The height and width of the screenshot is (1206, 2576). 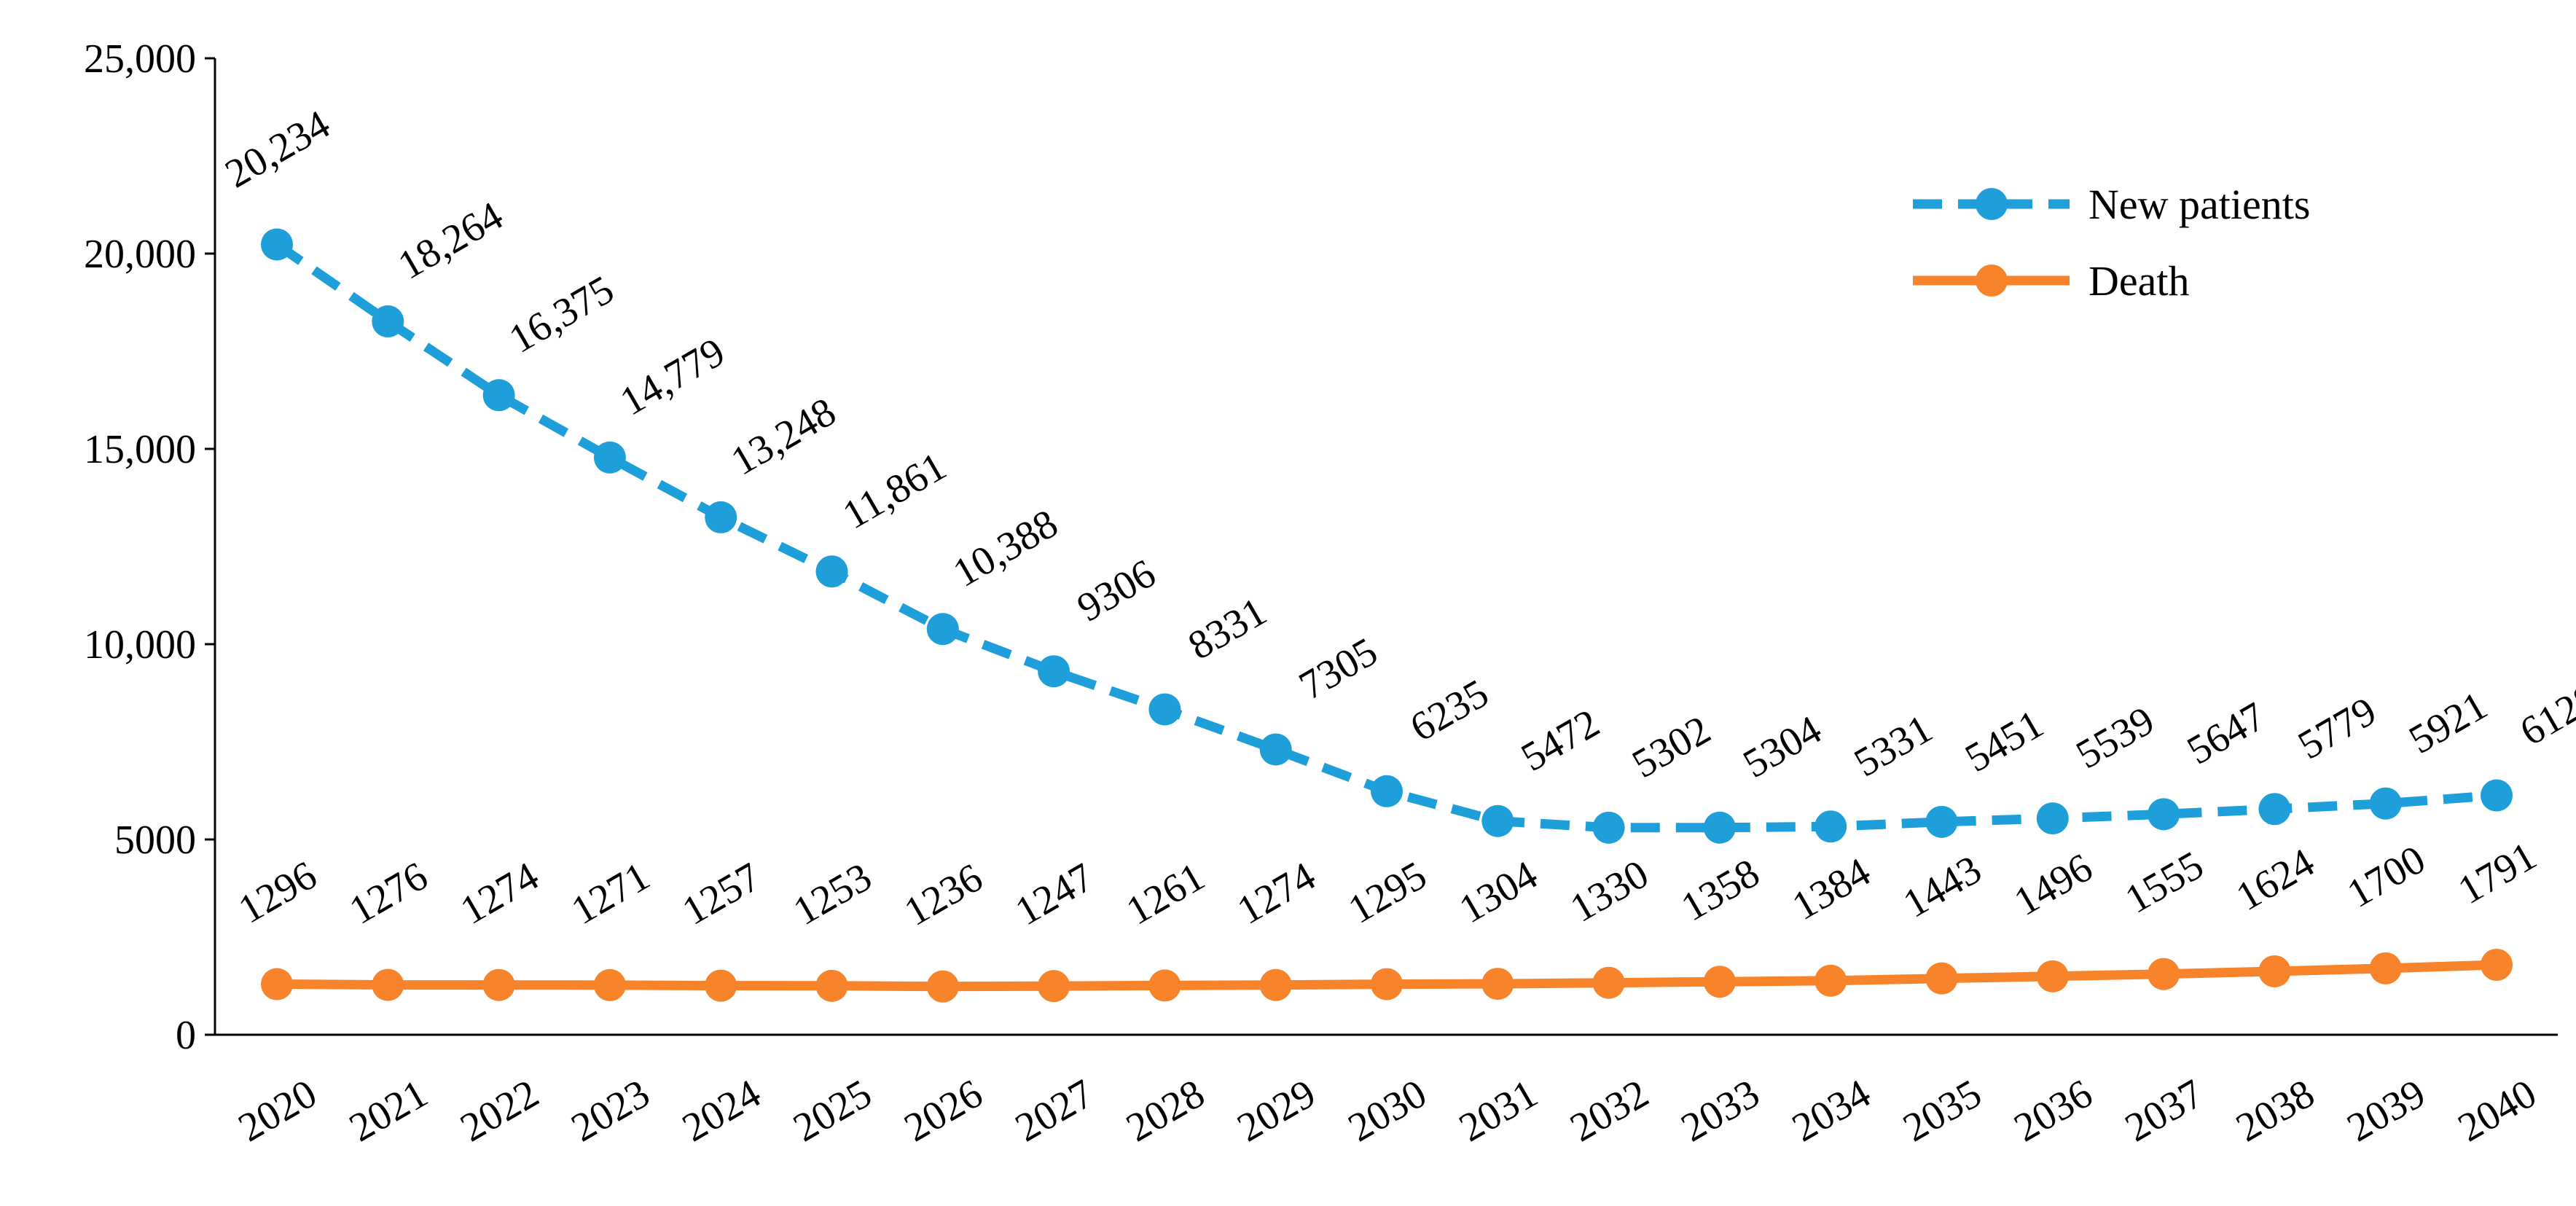 What do you see at coordinates (721, 894) in the screenshot?
I see `data-label: 1257` at bounding box center [721, 894].